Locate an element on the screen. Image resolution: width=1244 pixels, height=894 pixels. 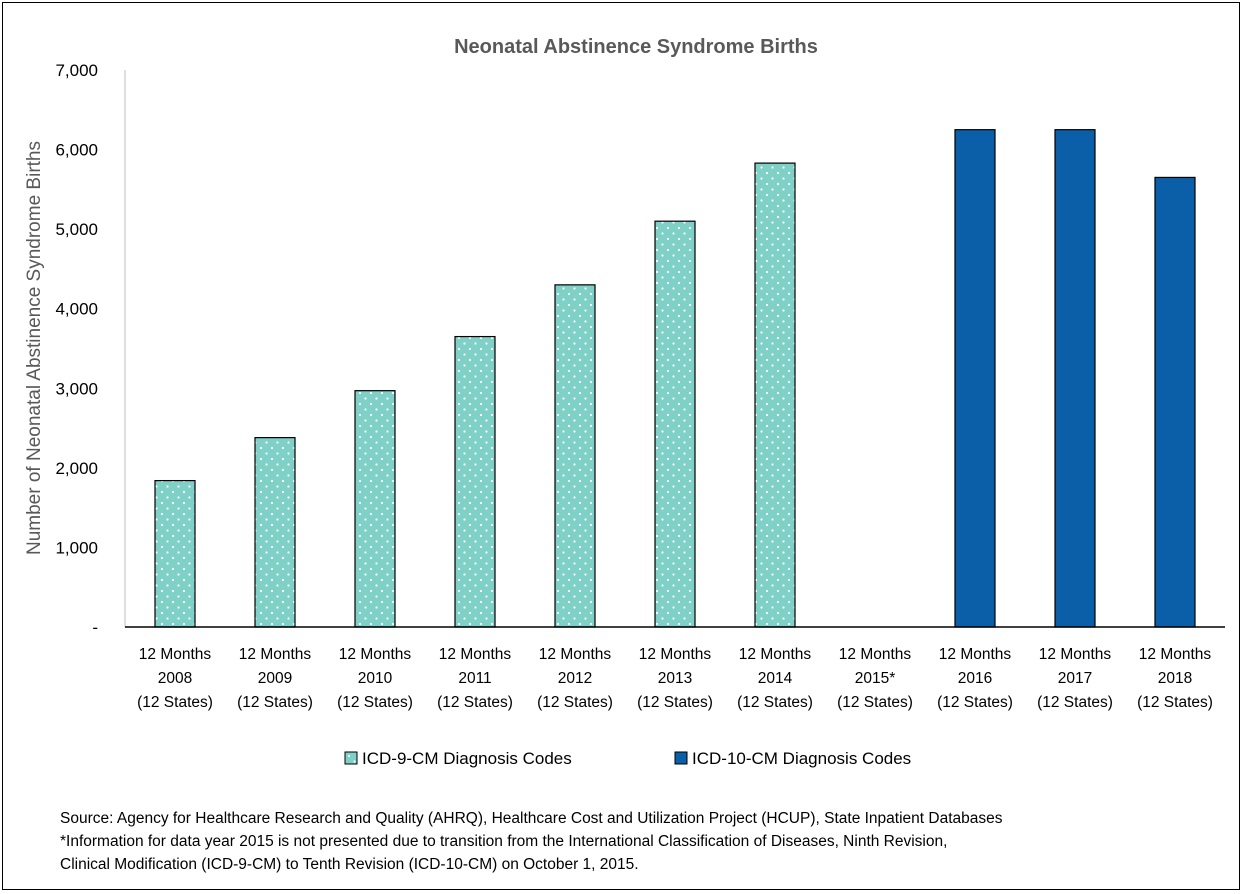
x-tick-label: 2014 is located at coordinates (775, 678).